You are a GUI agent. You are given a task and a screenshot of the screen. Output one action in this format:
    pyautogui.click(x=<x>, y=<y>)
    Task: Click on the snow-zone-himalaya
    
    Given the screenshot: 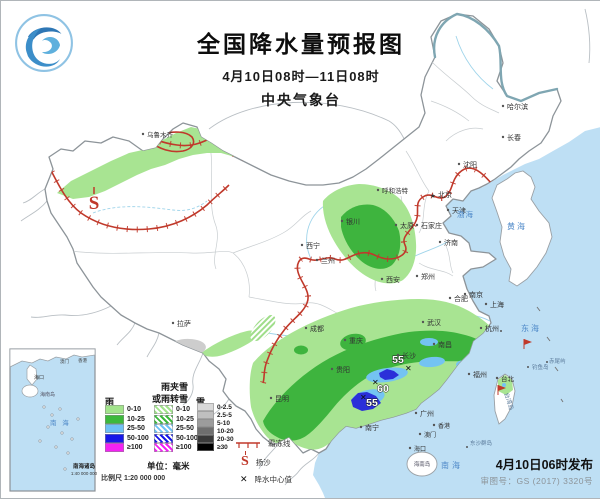 What is the action you would take?
    pyautogui.click(x=185, y=347)
    